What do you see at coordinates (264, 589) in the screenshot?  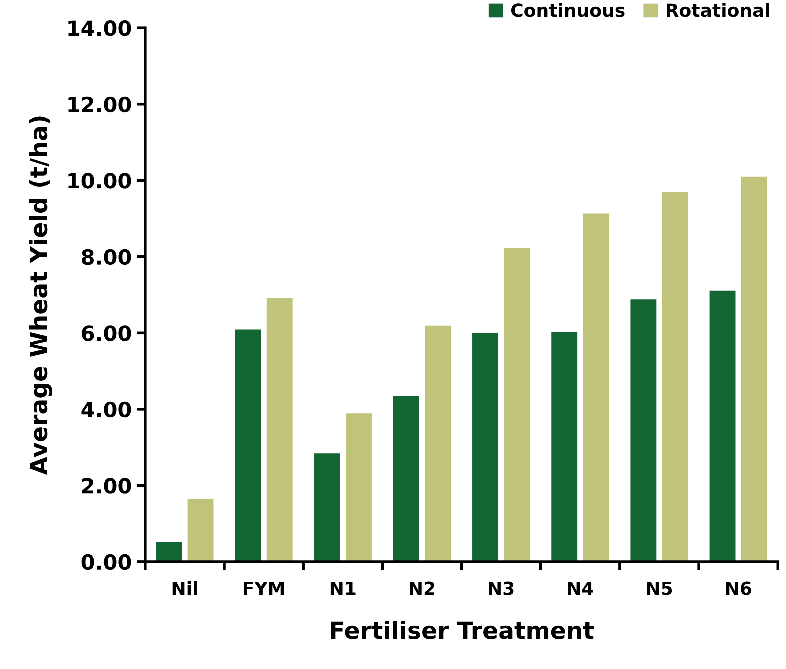 I see `x-tick-label: FYM` at bounding box center [264, 589].